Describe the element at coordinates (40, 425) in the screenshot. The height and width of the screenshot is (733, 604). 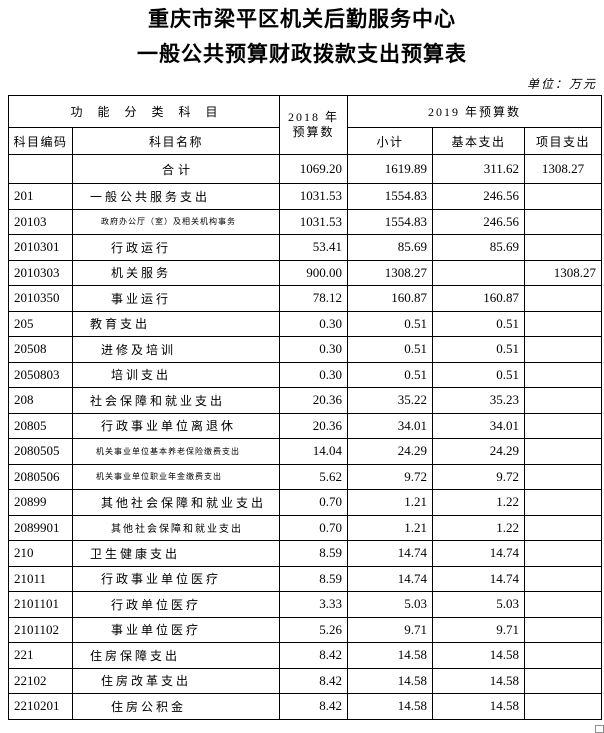
I see `subject-code-cell: 20805` at that location.